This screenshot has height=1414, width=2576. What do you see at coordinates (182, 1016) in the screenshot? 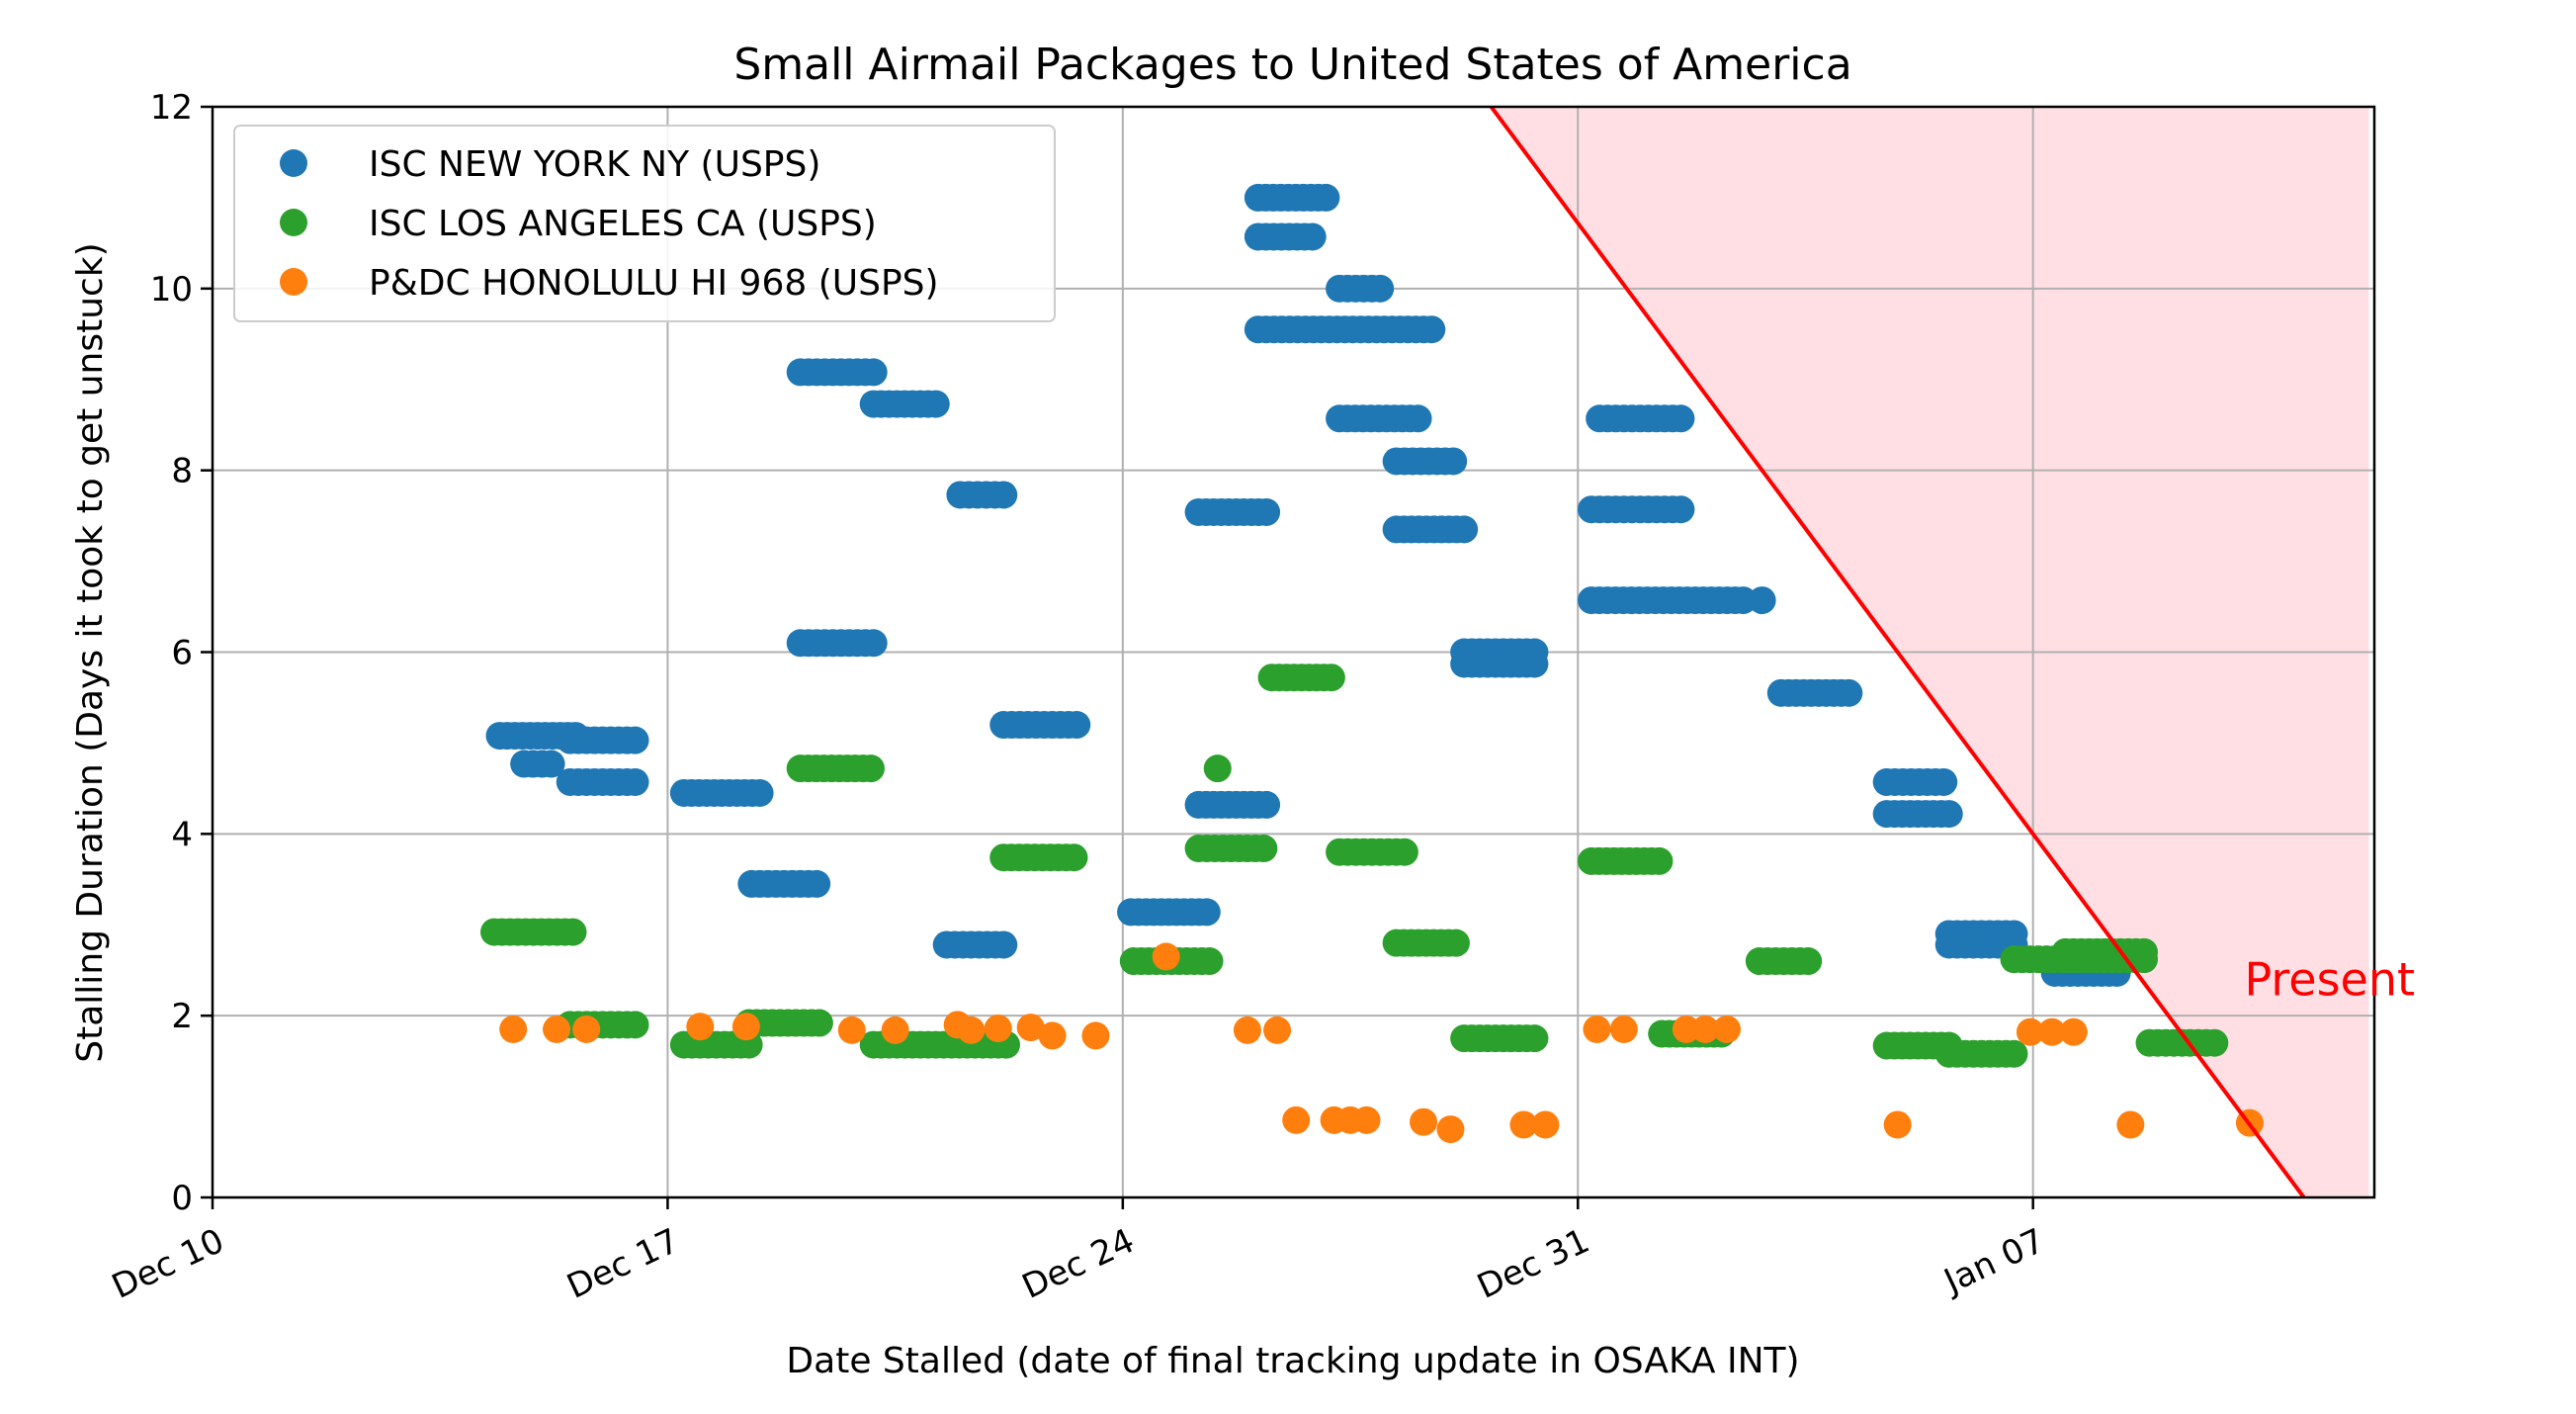
I see `y-tick-label: 2` at bounding box center [182, 1016].